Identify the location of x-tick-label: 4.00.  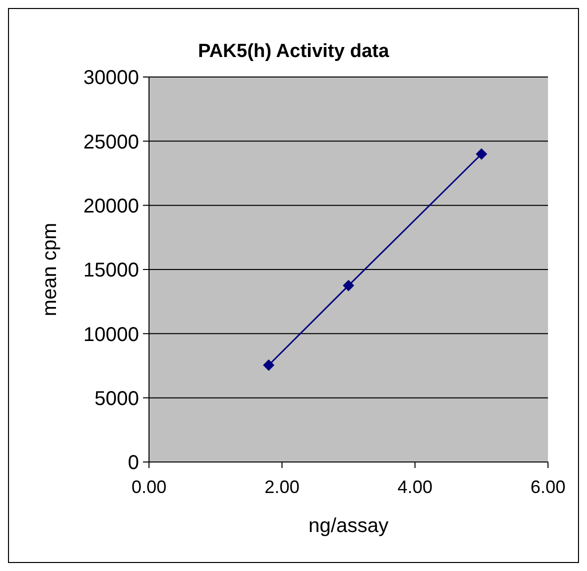
(415, 486).